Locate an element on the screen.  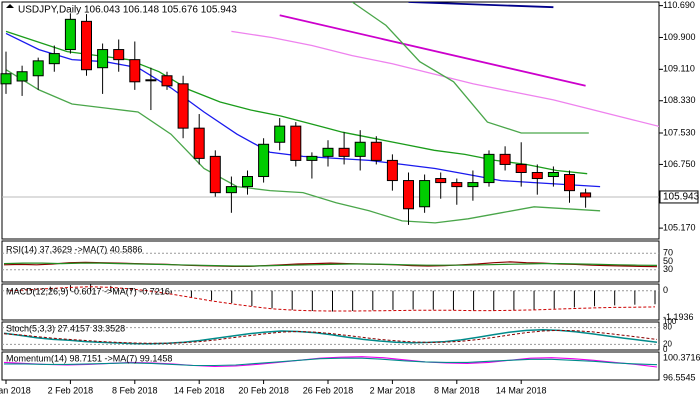
momentum-axis-label: 96.5545 is located at coordinates (679, 378).